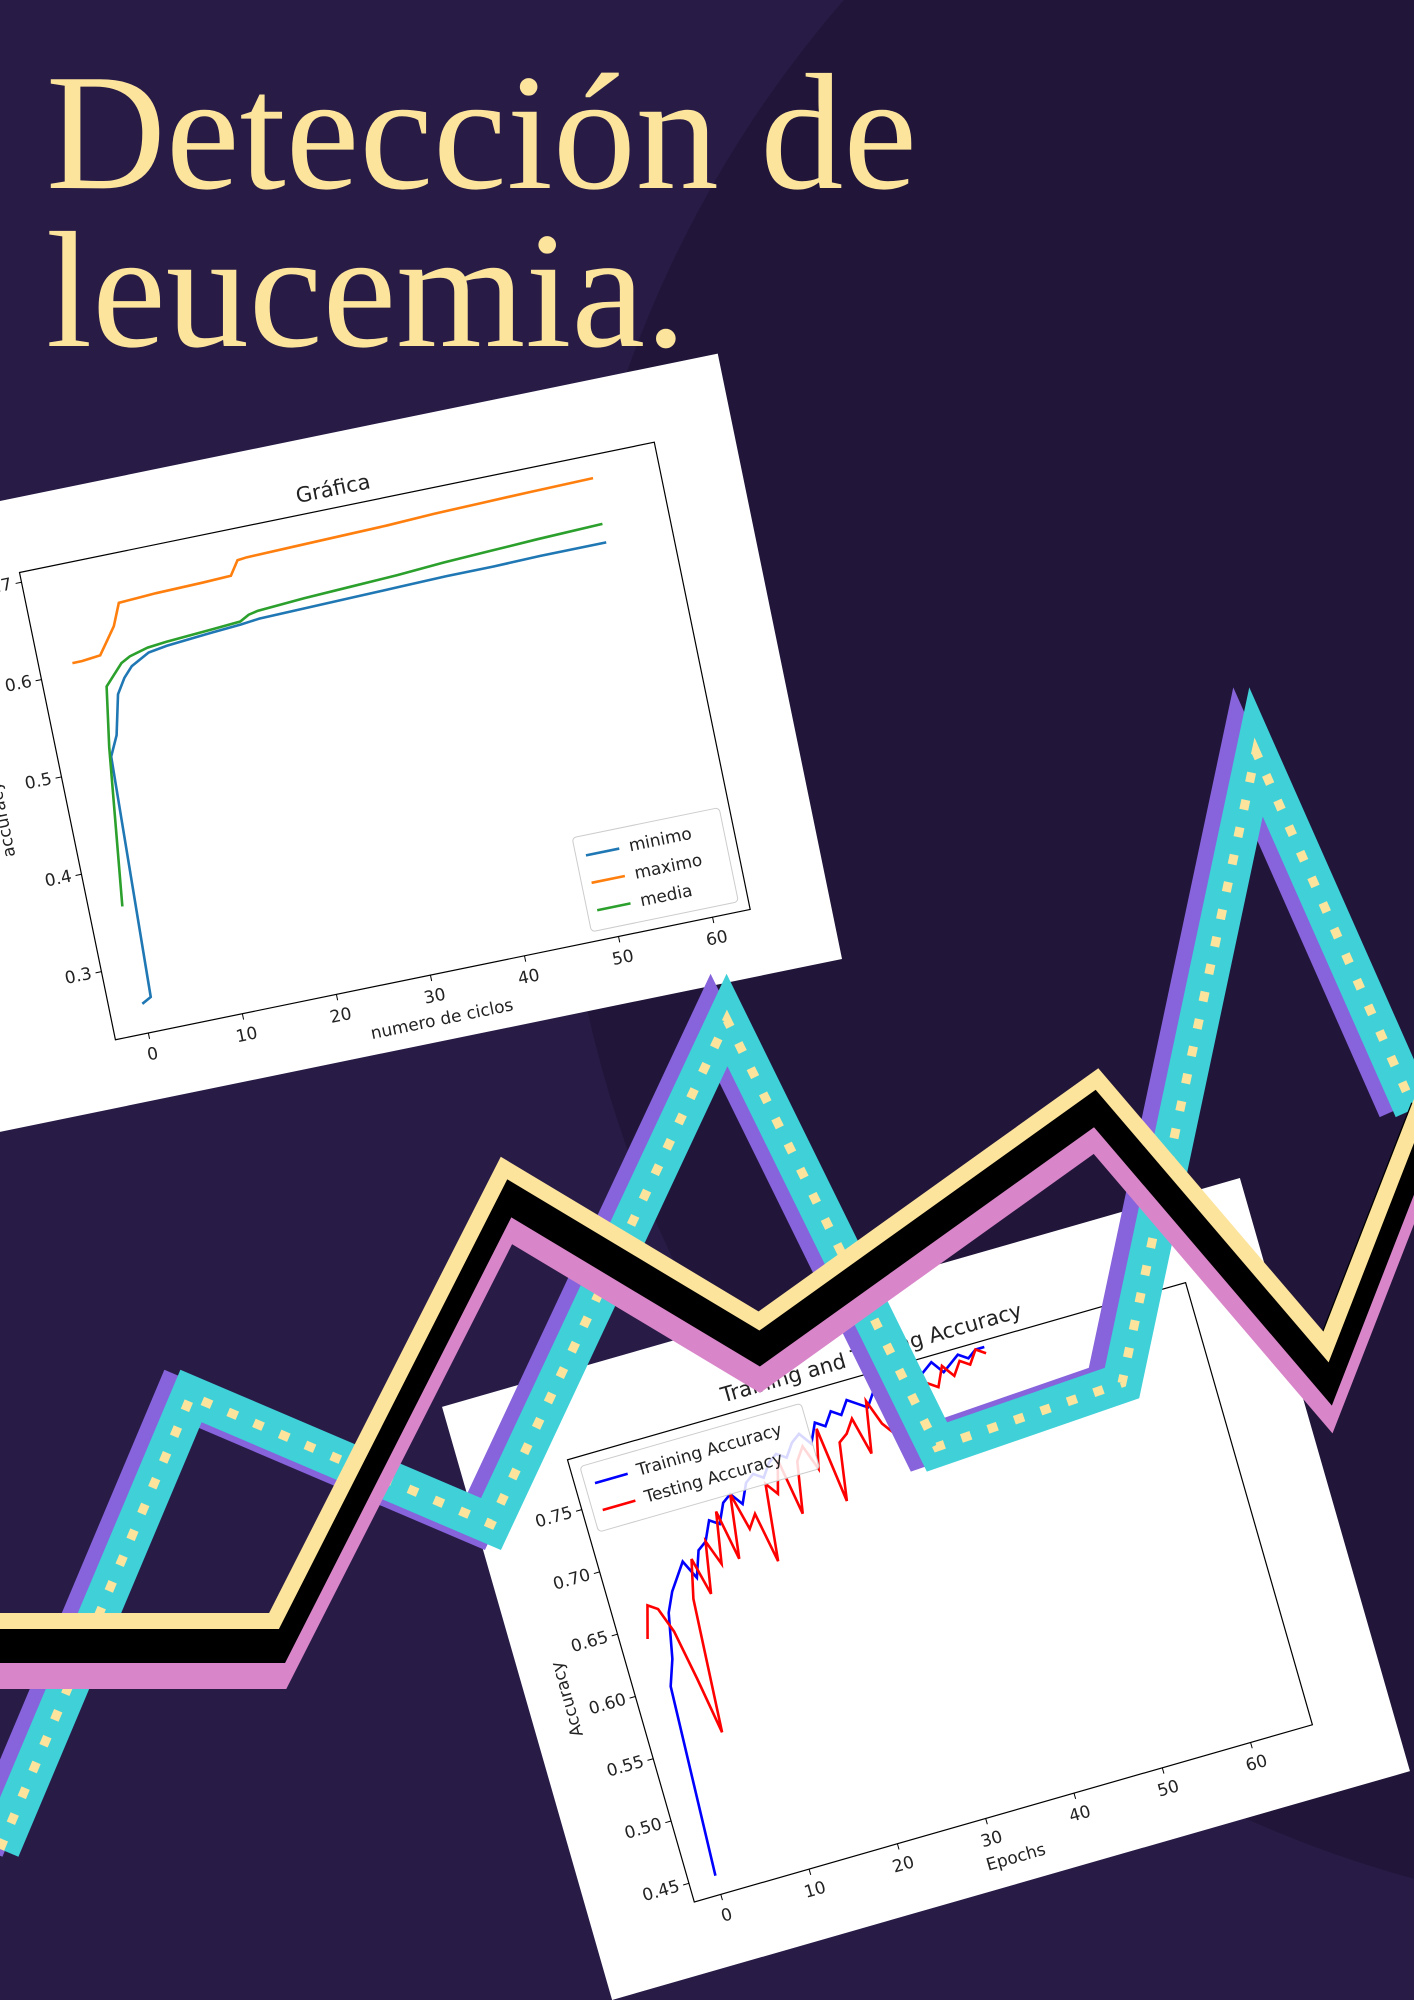 This screenshot has width=1414, height=2000. Describe the element at coordinates (481, 132) in the screenshot. I see `headline: Detección de` at that location.